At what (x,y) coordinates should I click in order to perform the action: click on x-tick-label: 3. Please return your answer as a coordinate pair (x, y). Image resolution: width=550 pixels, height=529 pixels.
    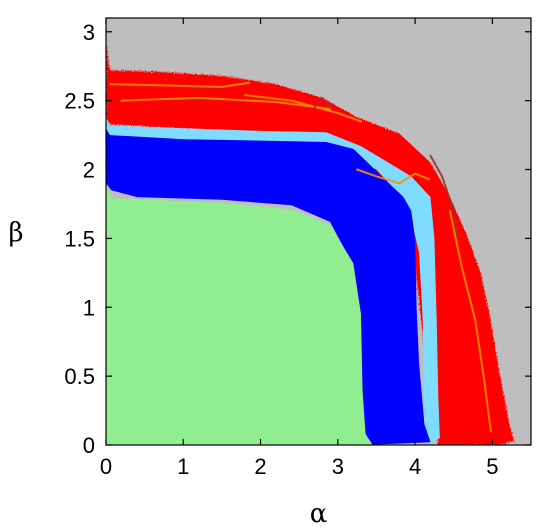
    Looking at the image, I should click on (338, 466).